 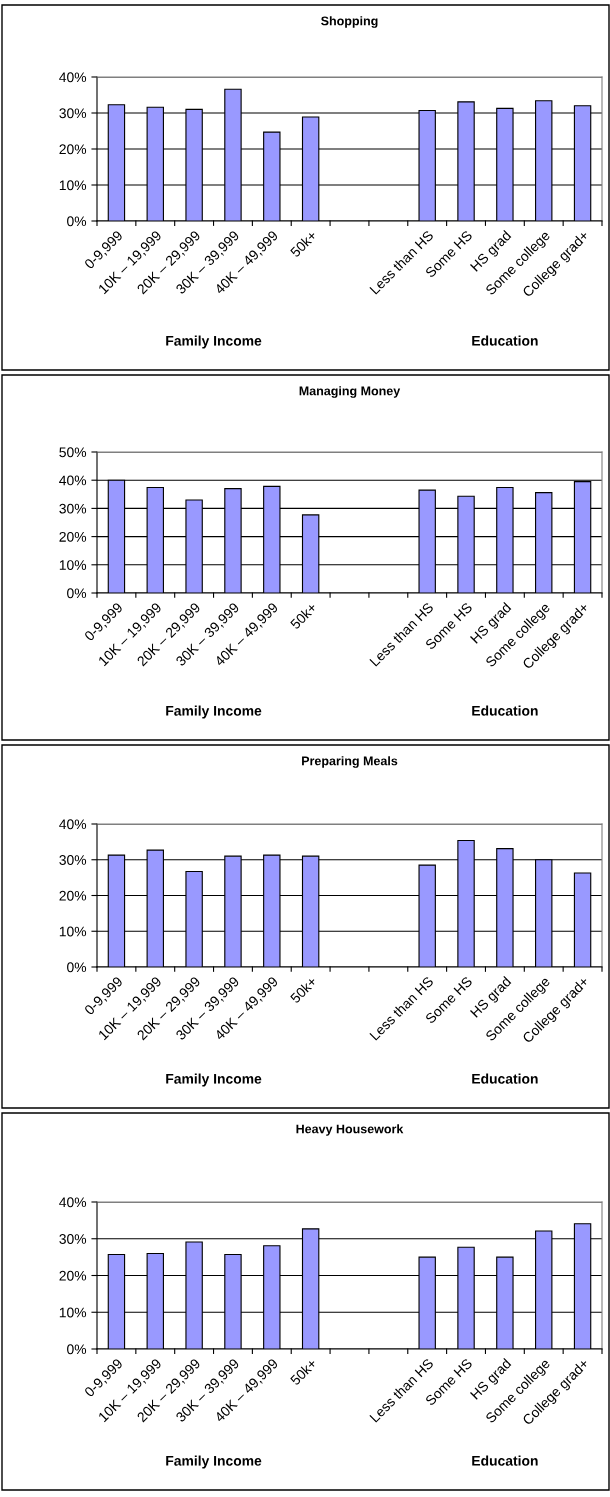 What do you see at coordinates (73, 452) in the screenshot?
I see `y-tick-label: 50%` at bounding box center [73, 452].